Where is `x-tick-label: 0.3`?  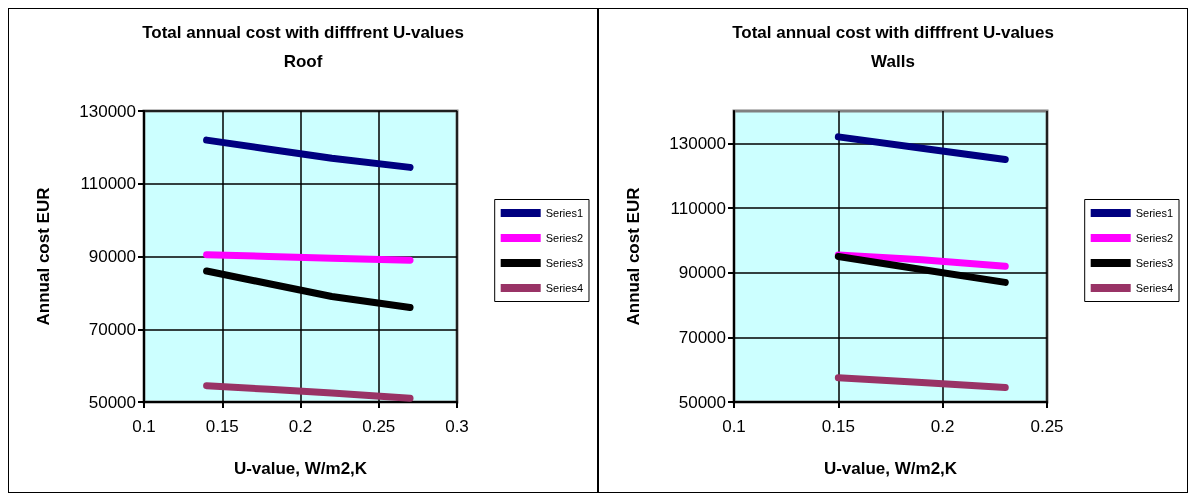 x-tick-label: 0.3 is located at coordinates (457, 426).